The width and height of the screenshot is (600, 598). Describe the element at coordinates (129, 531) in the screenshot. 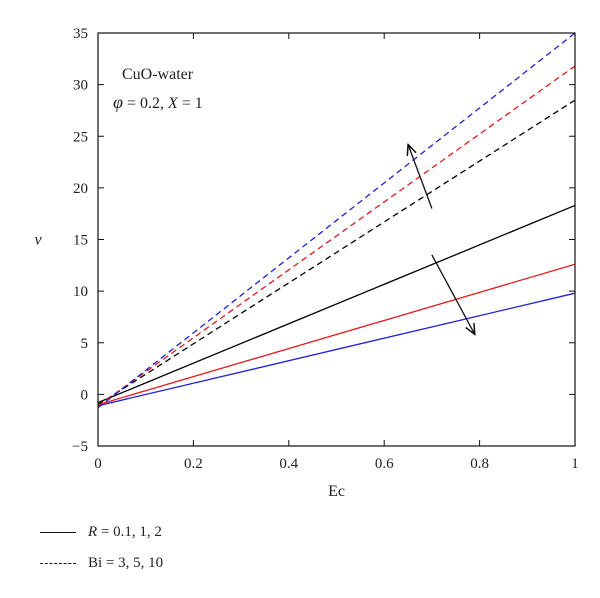

I see `legend-text-r: = 0.1, 1, 2` at that location.